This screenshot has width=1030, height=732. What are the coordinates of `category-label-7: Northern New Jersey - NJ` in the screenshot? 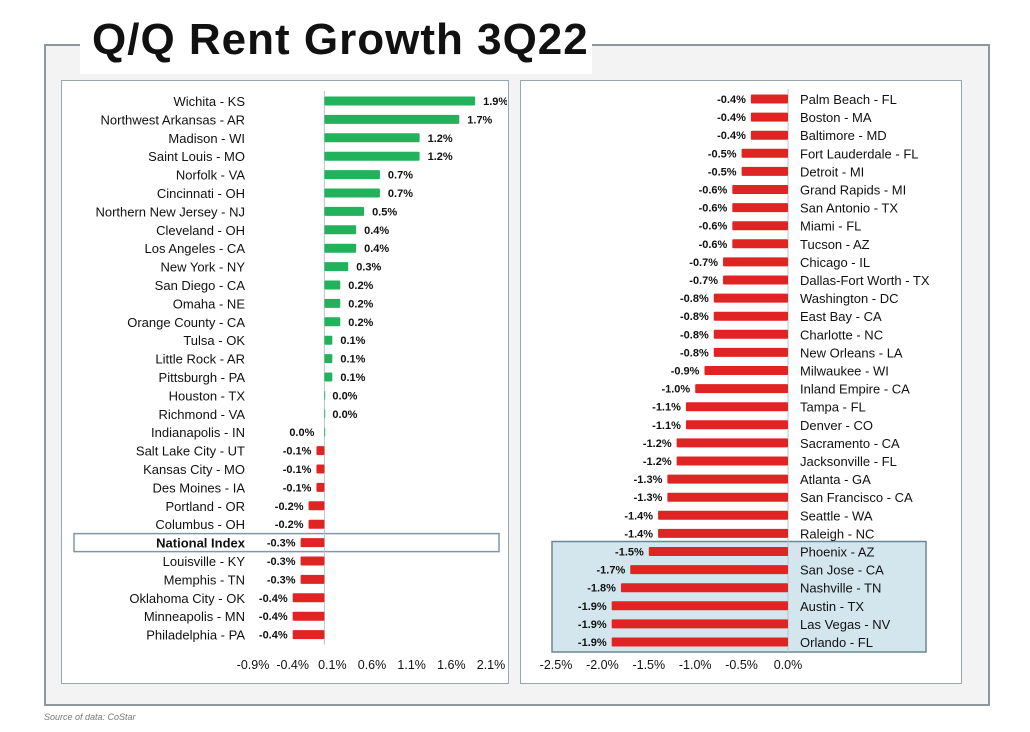 It's located at (170, 211).